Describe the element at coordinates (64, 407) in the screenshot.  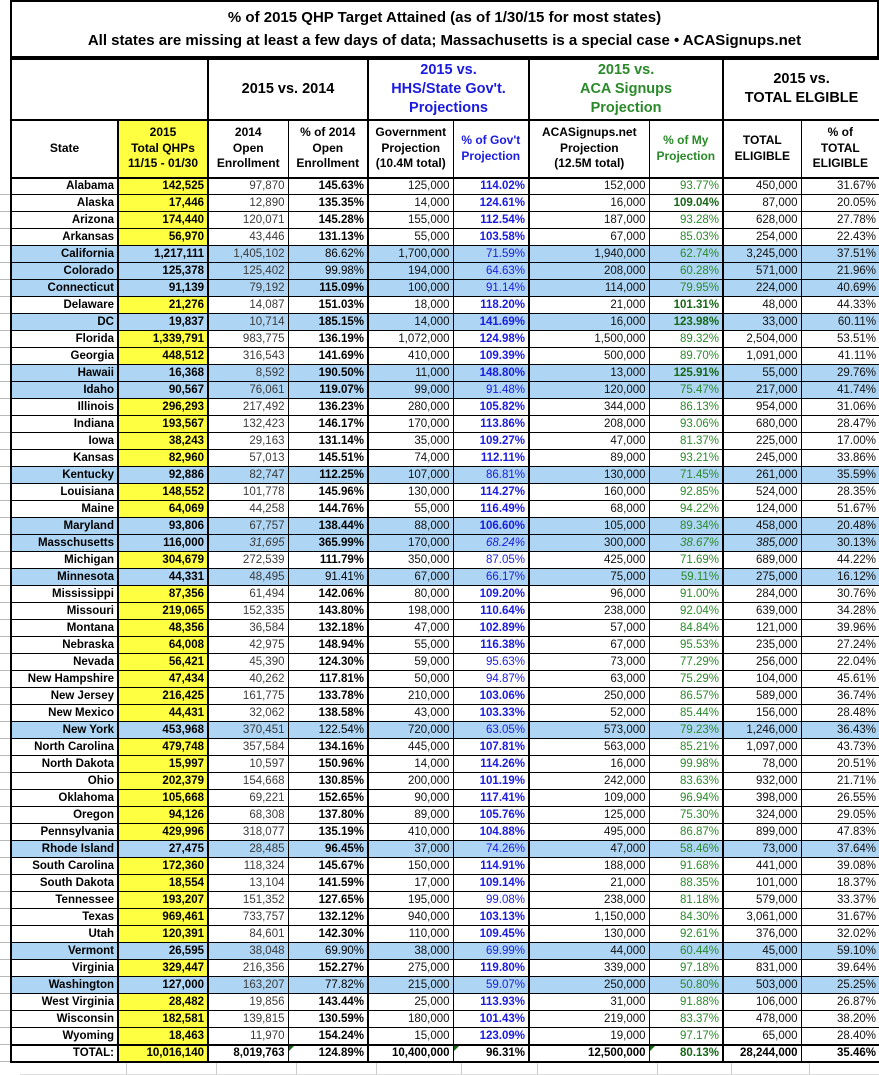
I see `cell-state: Illinois` at that location.